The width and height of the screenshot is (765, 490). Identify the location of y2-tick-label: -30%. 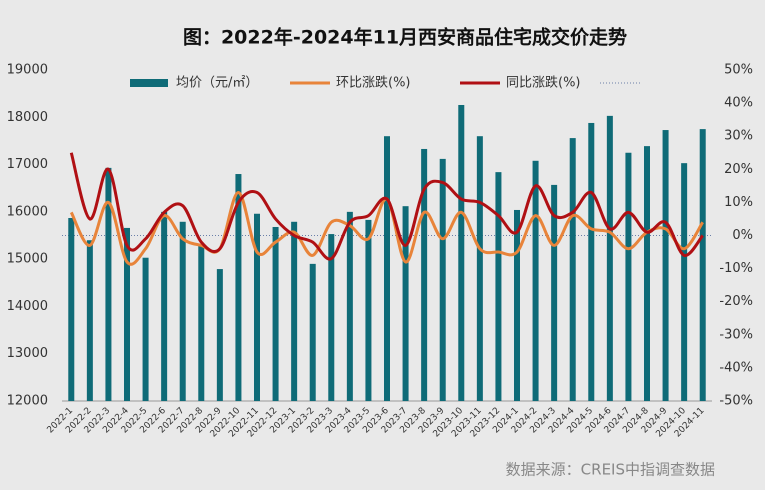
(736, 334).